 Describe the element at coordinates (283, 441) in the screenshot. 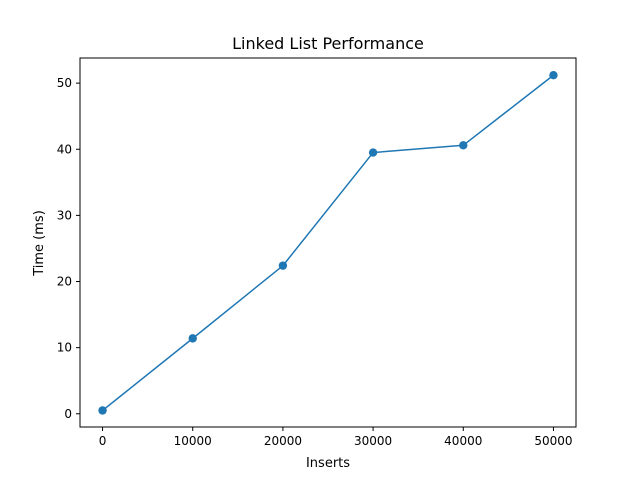

I see `x-tick-label: 20000` at that location.